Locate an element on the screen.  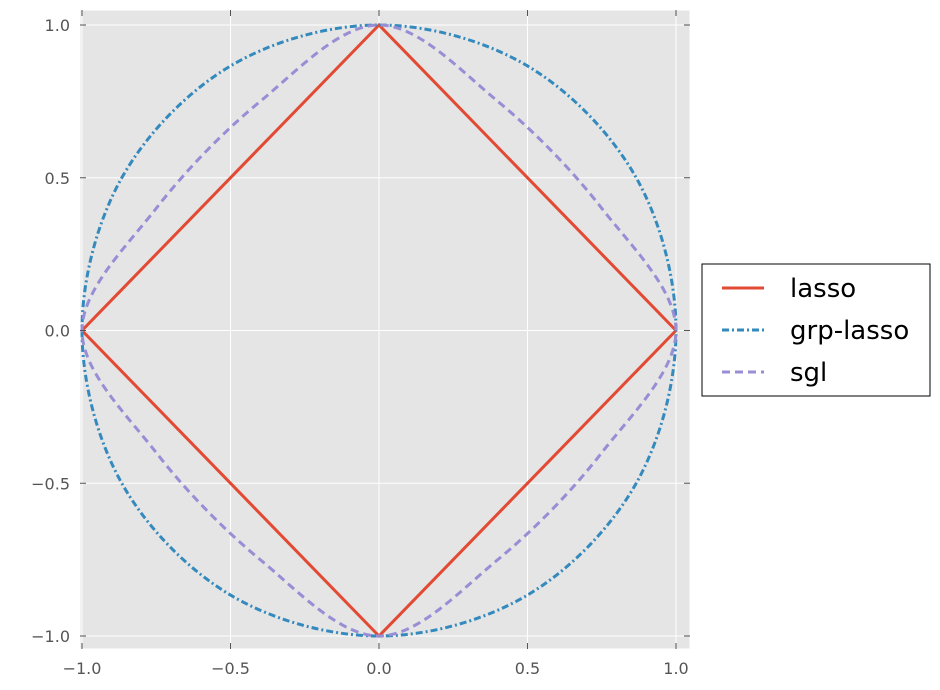
x-tick-label: 0.5 is located at coordinates (527, 668).